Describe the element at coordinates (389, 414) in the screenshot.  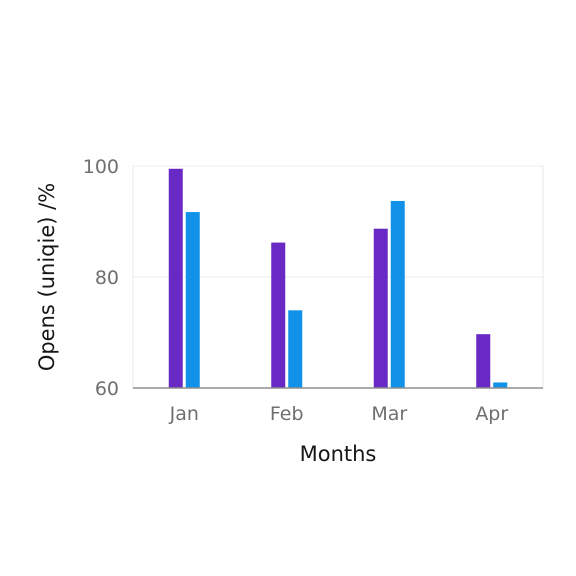
I see `x-tick-label: Mar` at that location.